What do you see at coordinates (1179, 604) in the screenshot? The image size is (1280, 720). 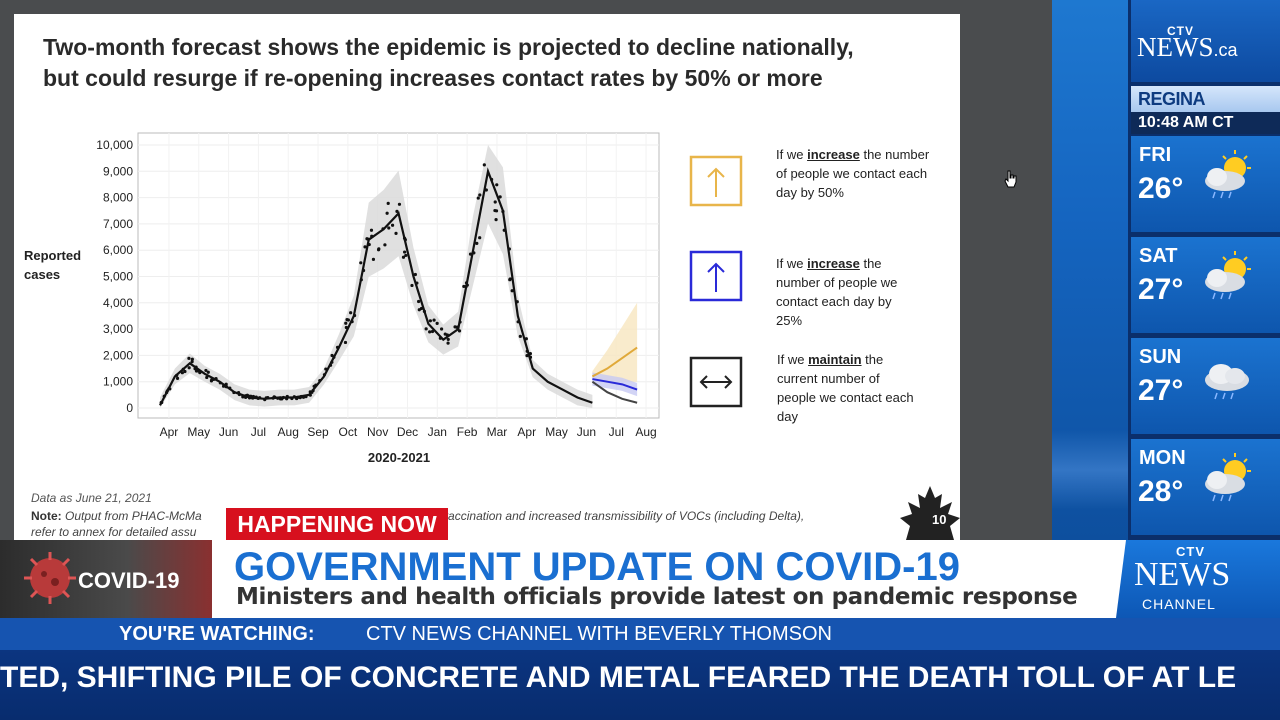 I see `channel-sub-wordmark: CHANNEL` at bounding box center [1179, 604].